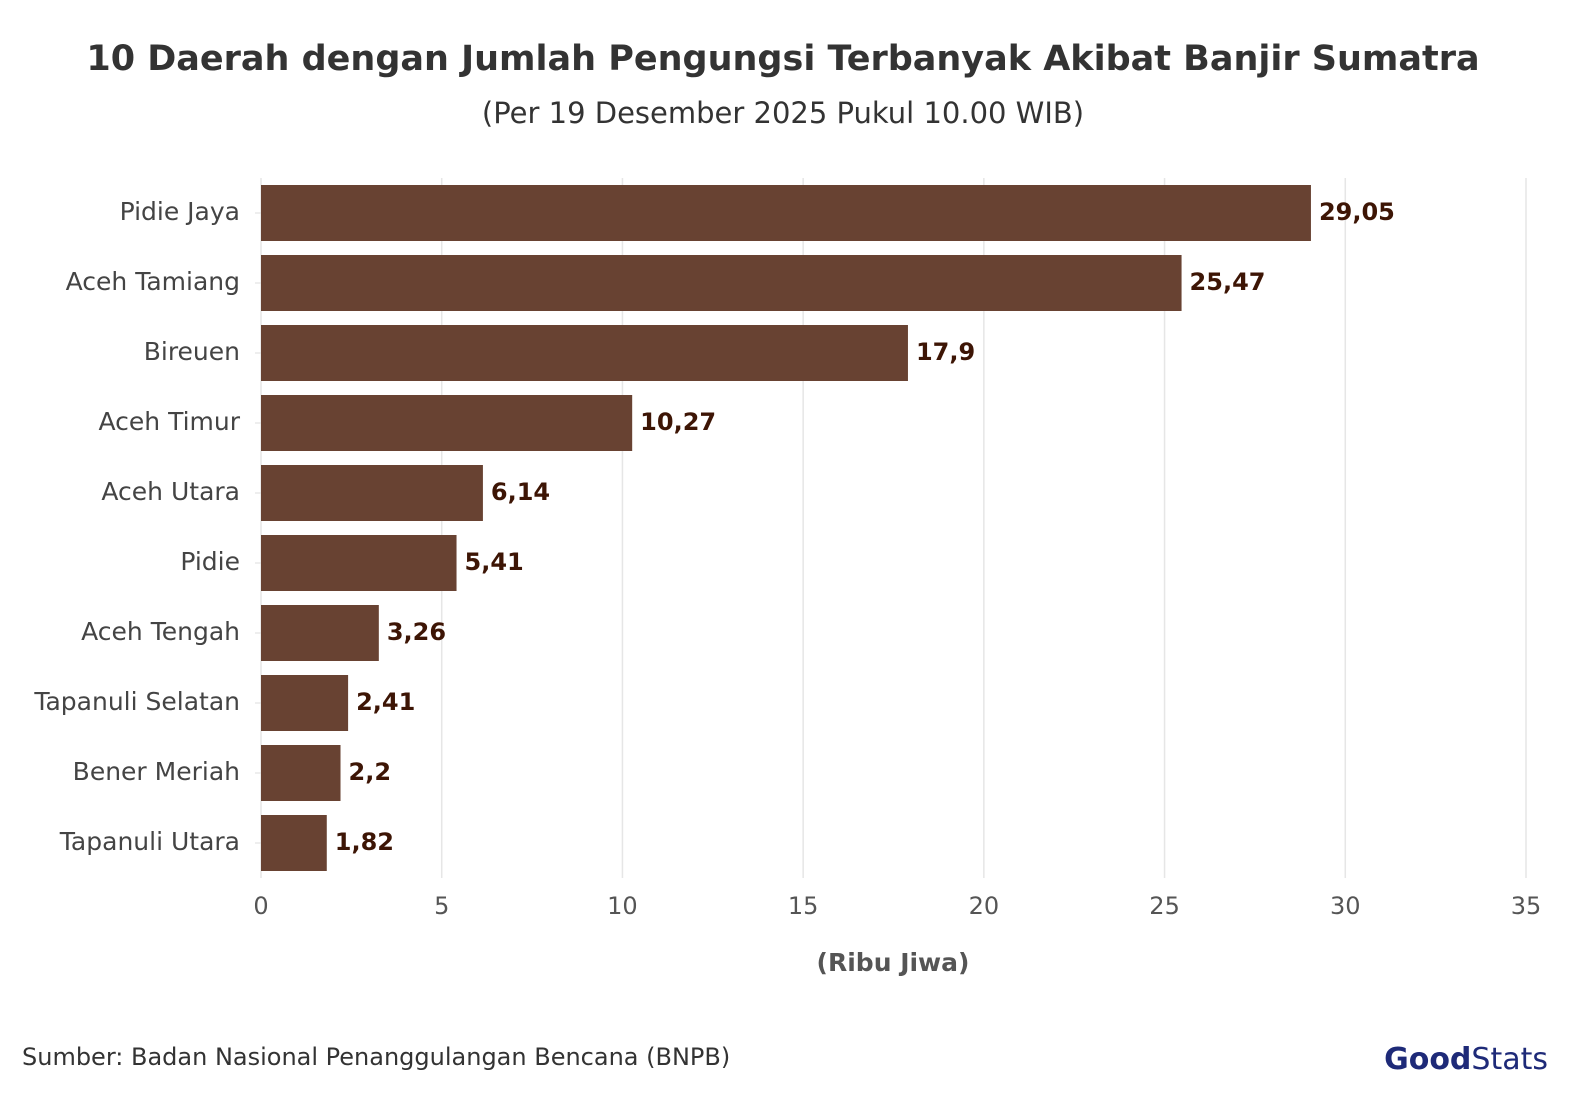 Image resolution: width=1590 pixels, height=1116 pixels. What do you see at coordinates (180, 211) in the screenshot?
I see `y-tick-label: Pidie Jaya` at bounding box center [180, 211].